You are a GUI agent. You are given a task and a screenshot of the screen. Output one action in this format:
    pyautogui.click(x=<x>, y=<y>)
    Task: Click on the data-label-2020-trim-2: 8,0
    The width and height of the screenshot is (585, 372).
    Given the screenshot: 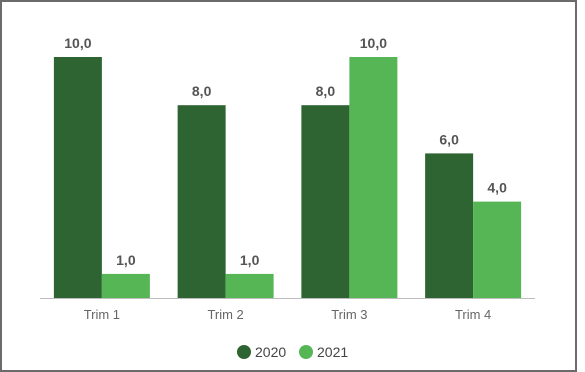 What is the action you would take?
    pyautogui.click(x=202, y=91)
    